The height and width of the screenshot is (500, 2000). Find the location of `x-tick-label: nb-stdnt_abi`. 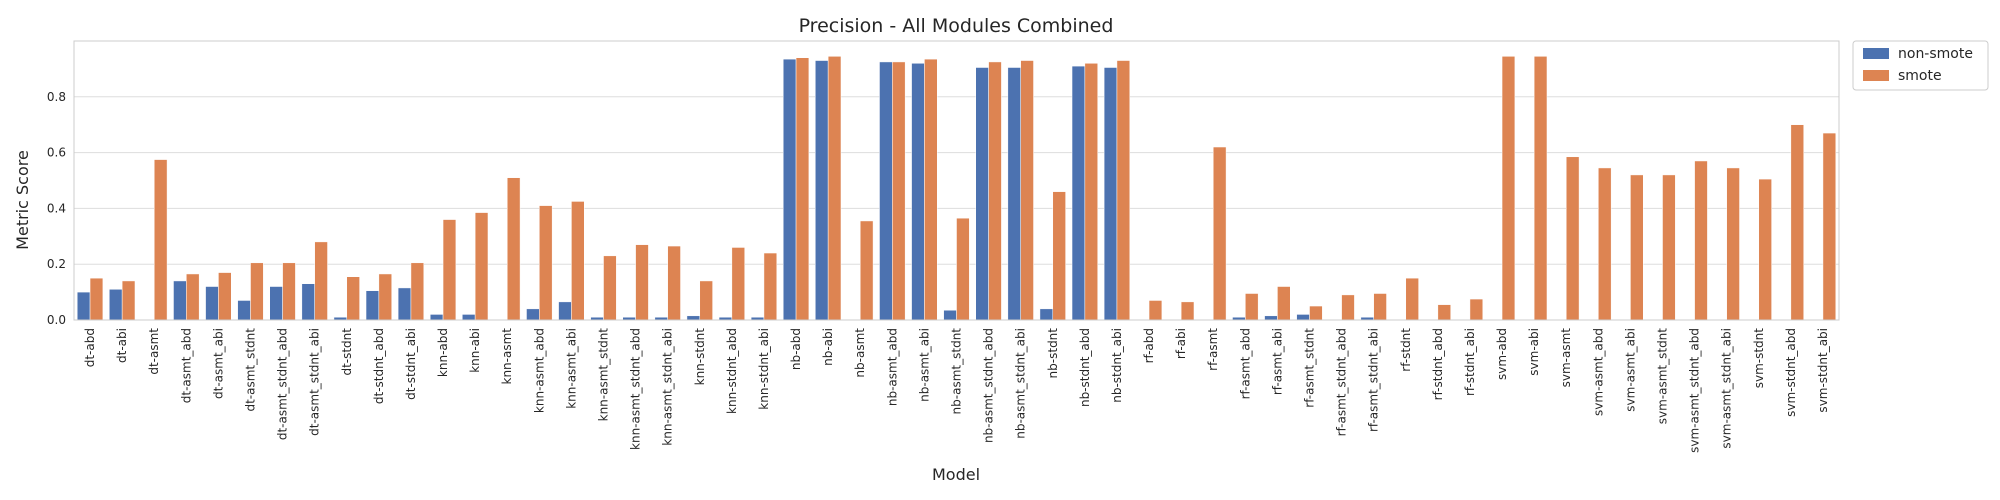

x-tick-label: nb-stdnt_abi is located at coordinates (1117, 365).